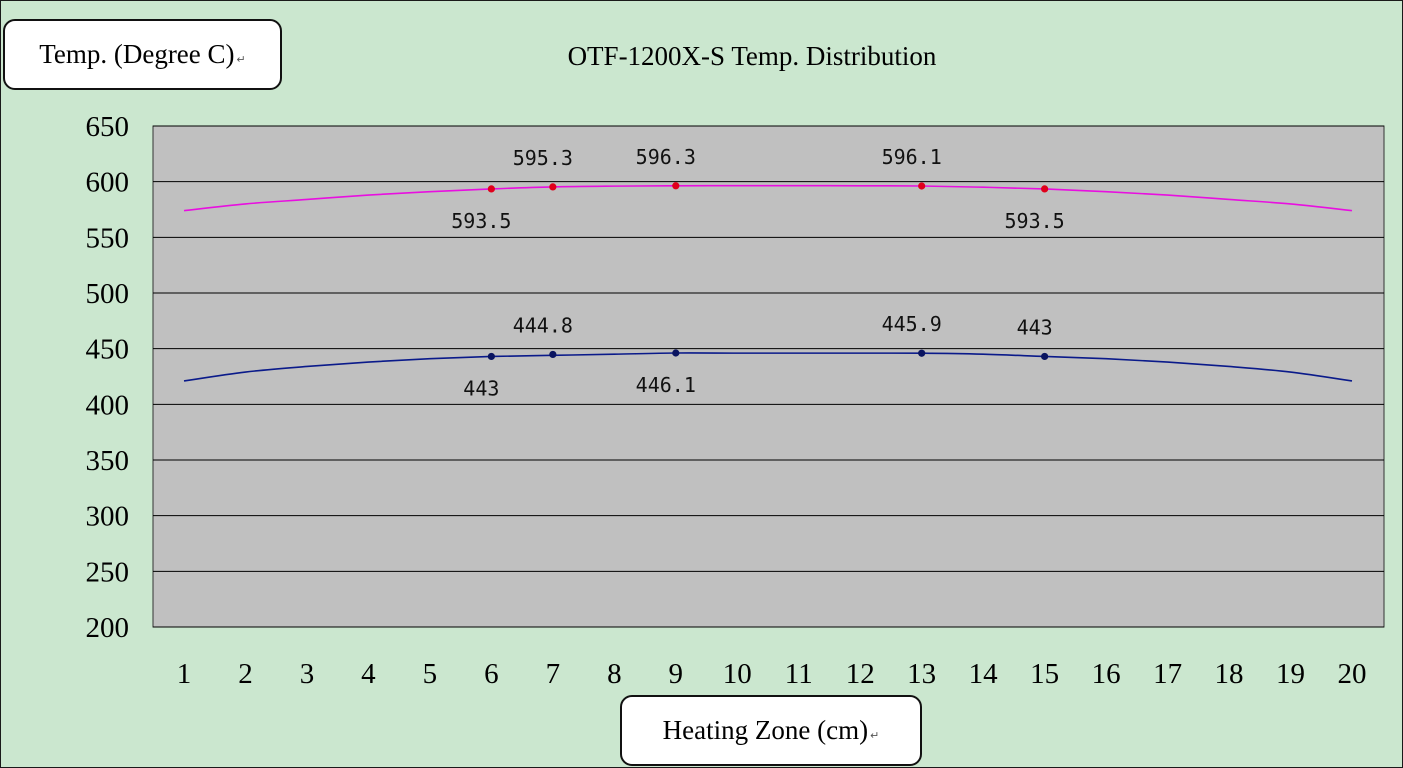  Describe the element at coordinates (772, 674) in the screenshot. I see `x-axis-ticks: 1 2 3 4 5 6 7 8 9 10 11 12 13 14 15 16 17 18 19 20` at that location.